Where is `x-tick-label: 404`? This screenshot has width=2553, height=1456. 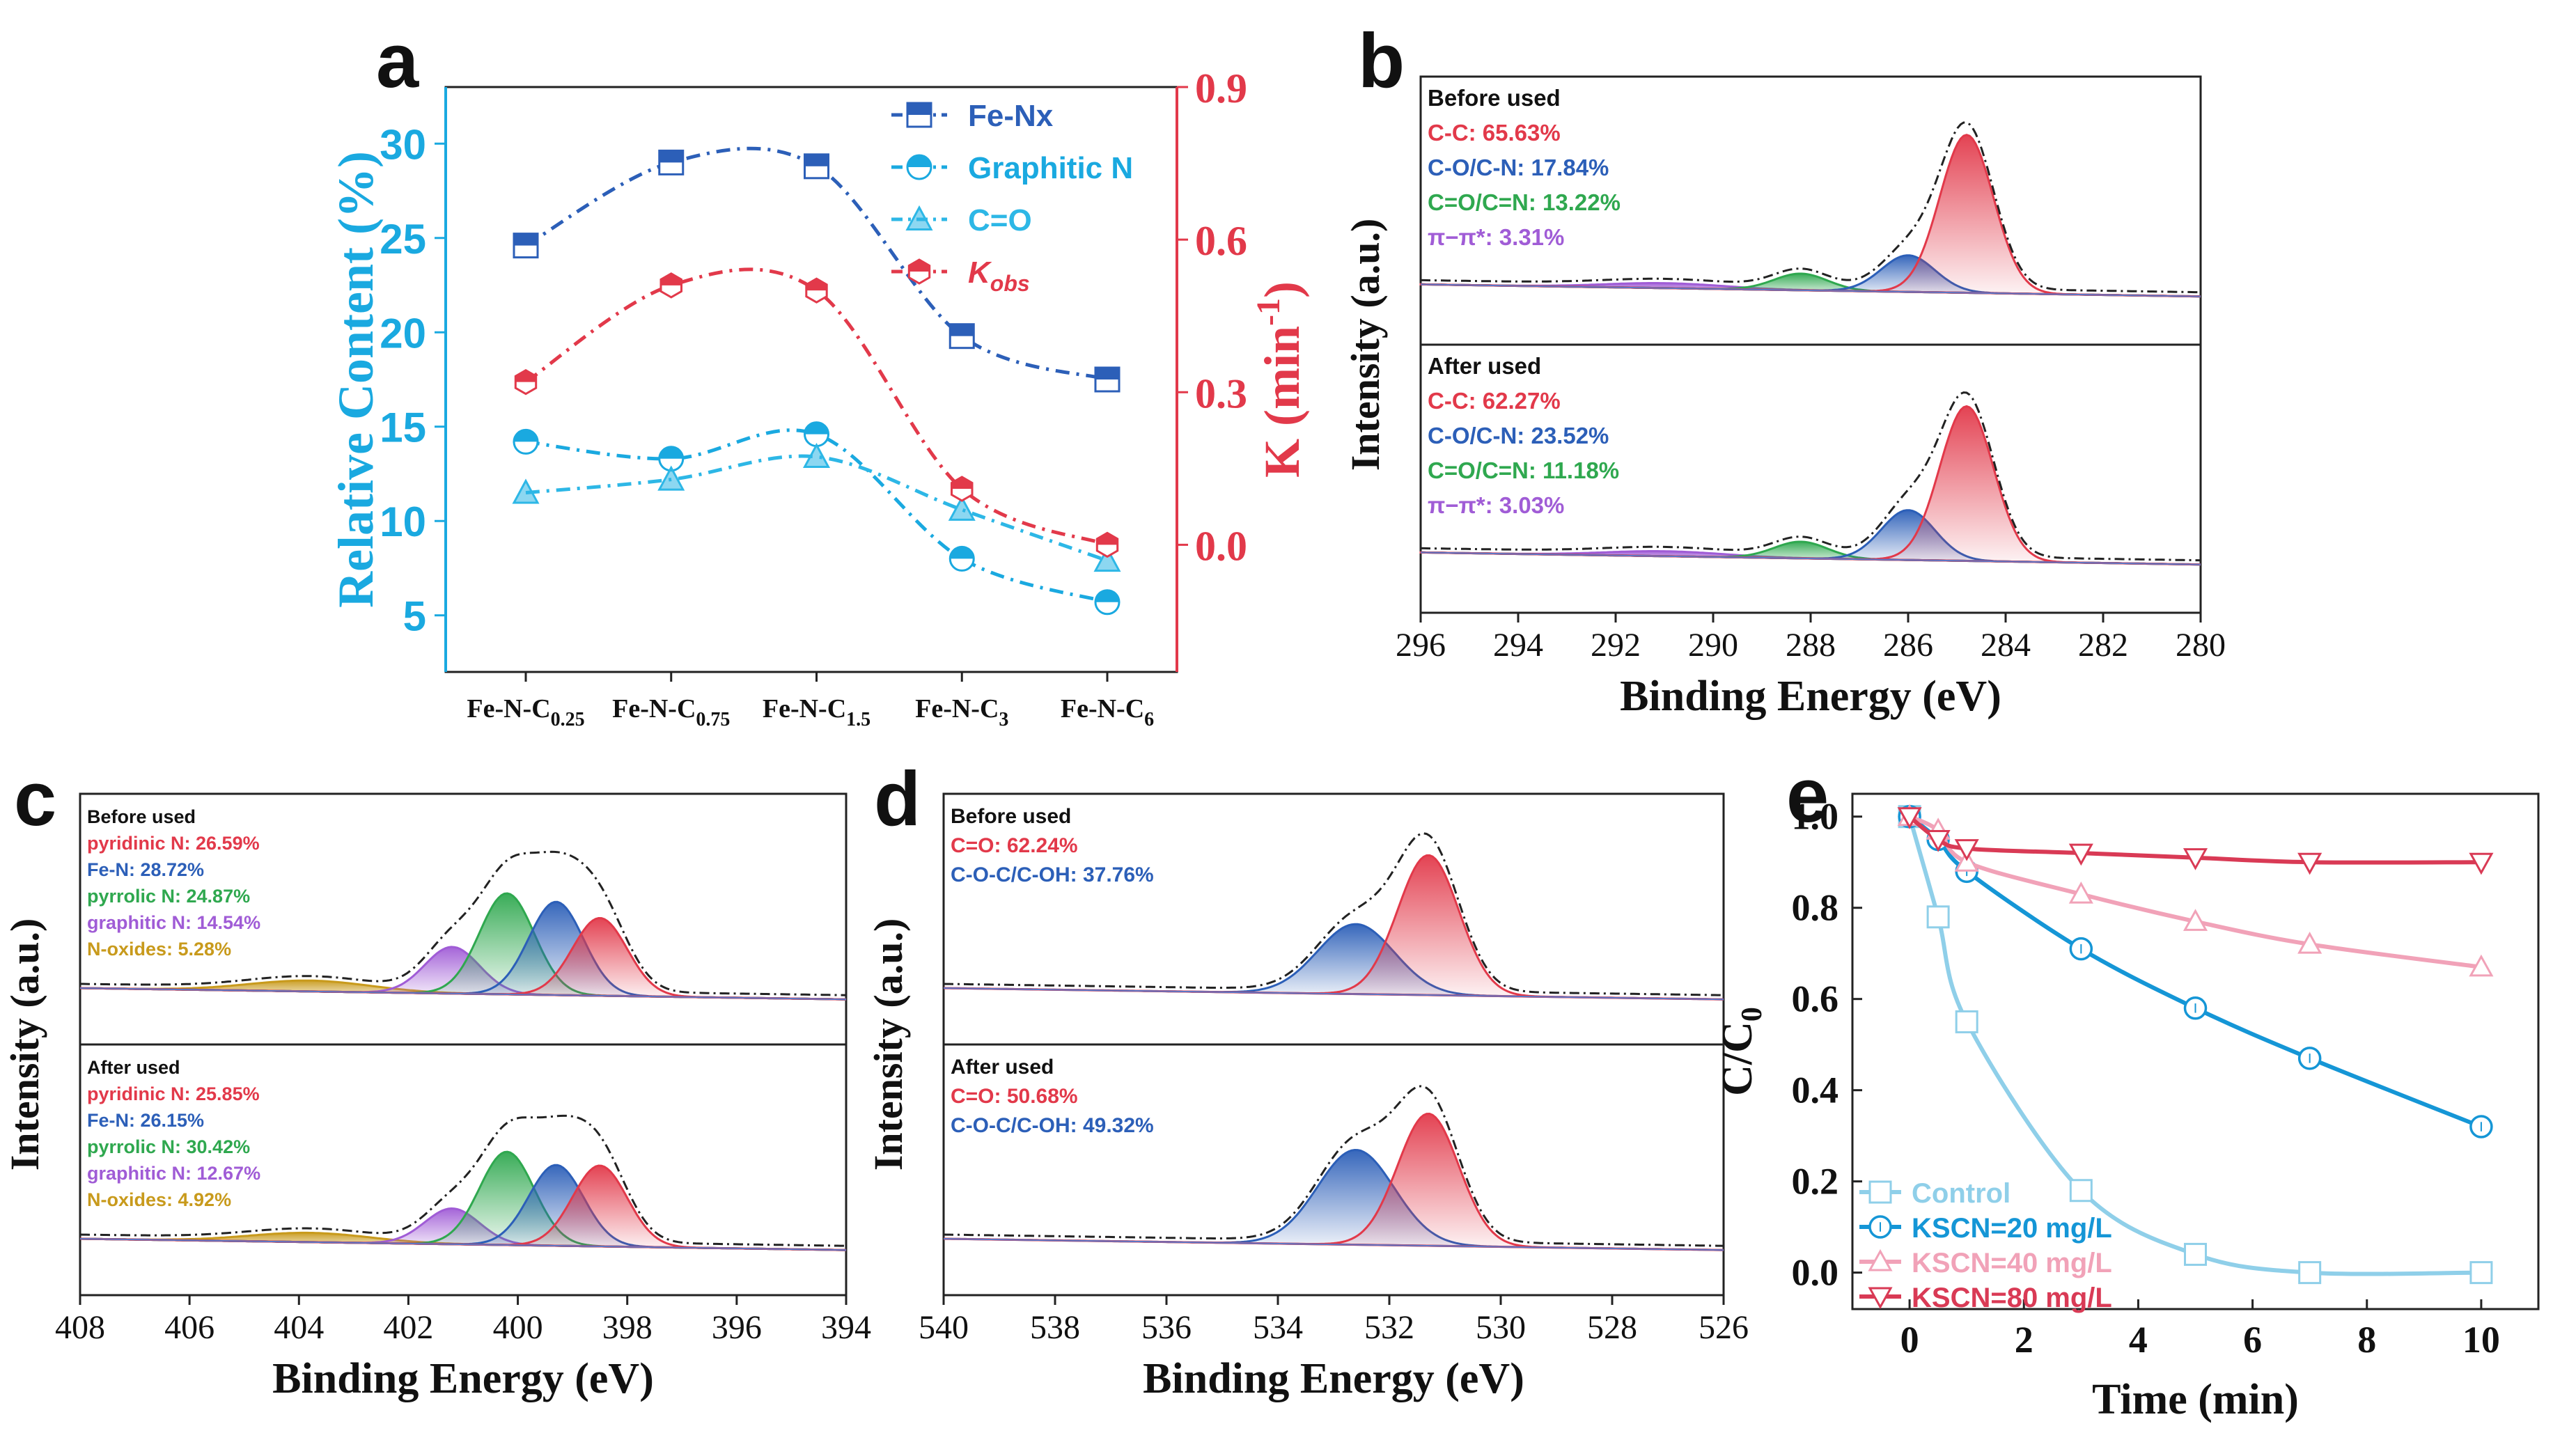 x-tick-label: 404 is located at coordinates (299, 1327).